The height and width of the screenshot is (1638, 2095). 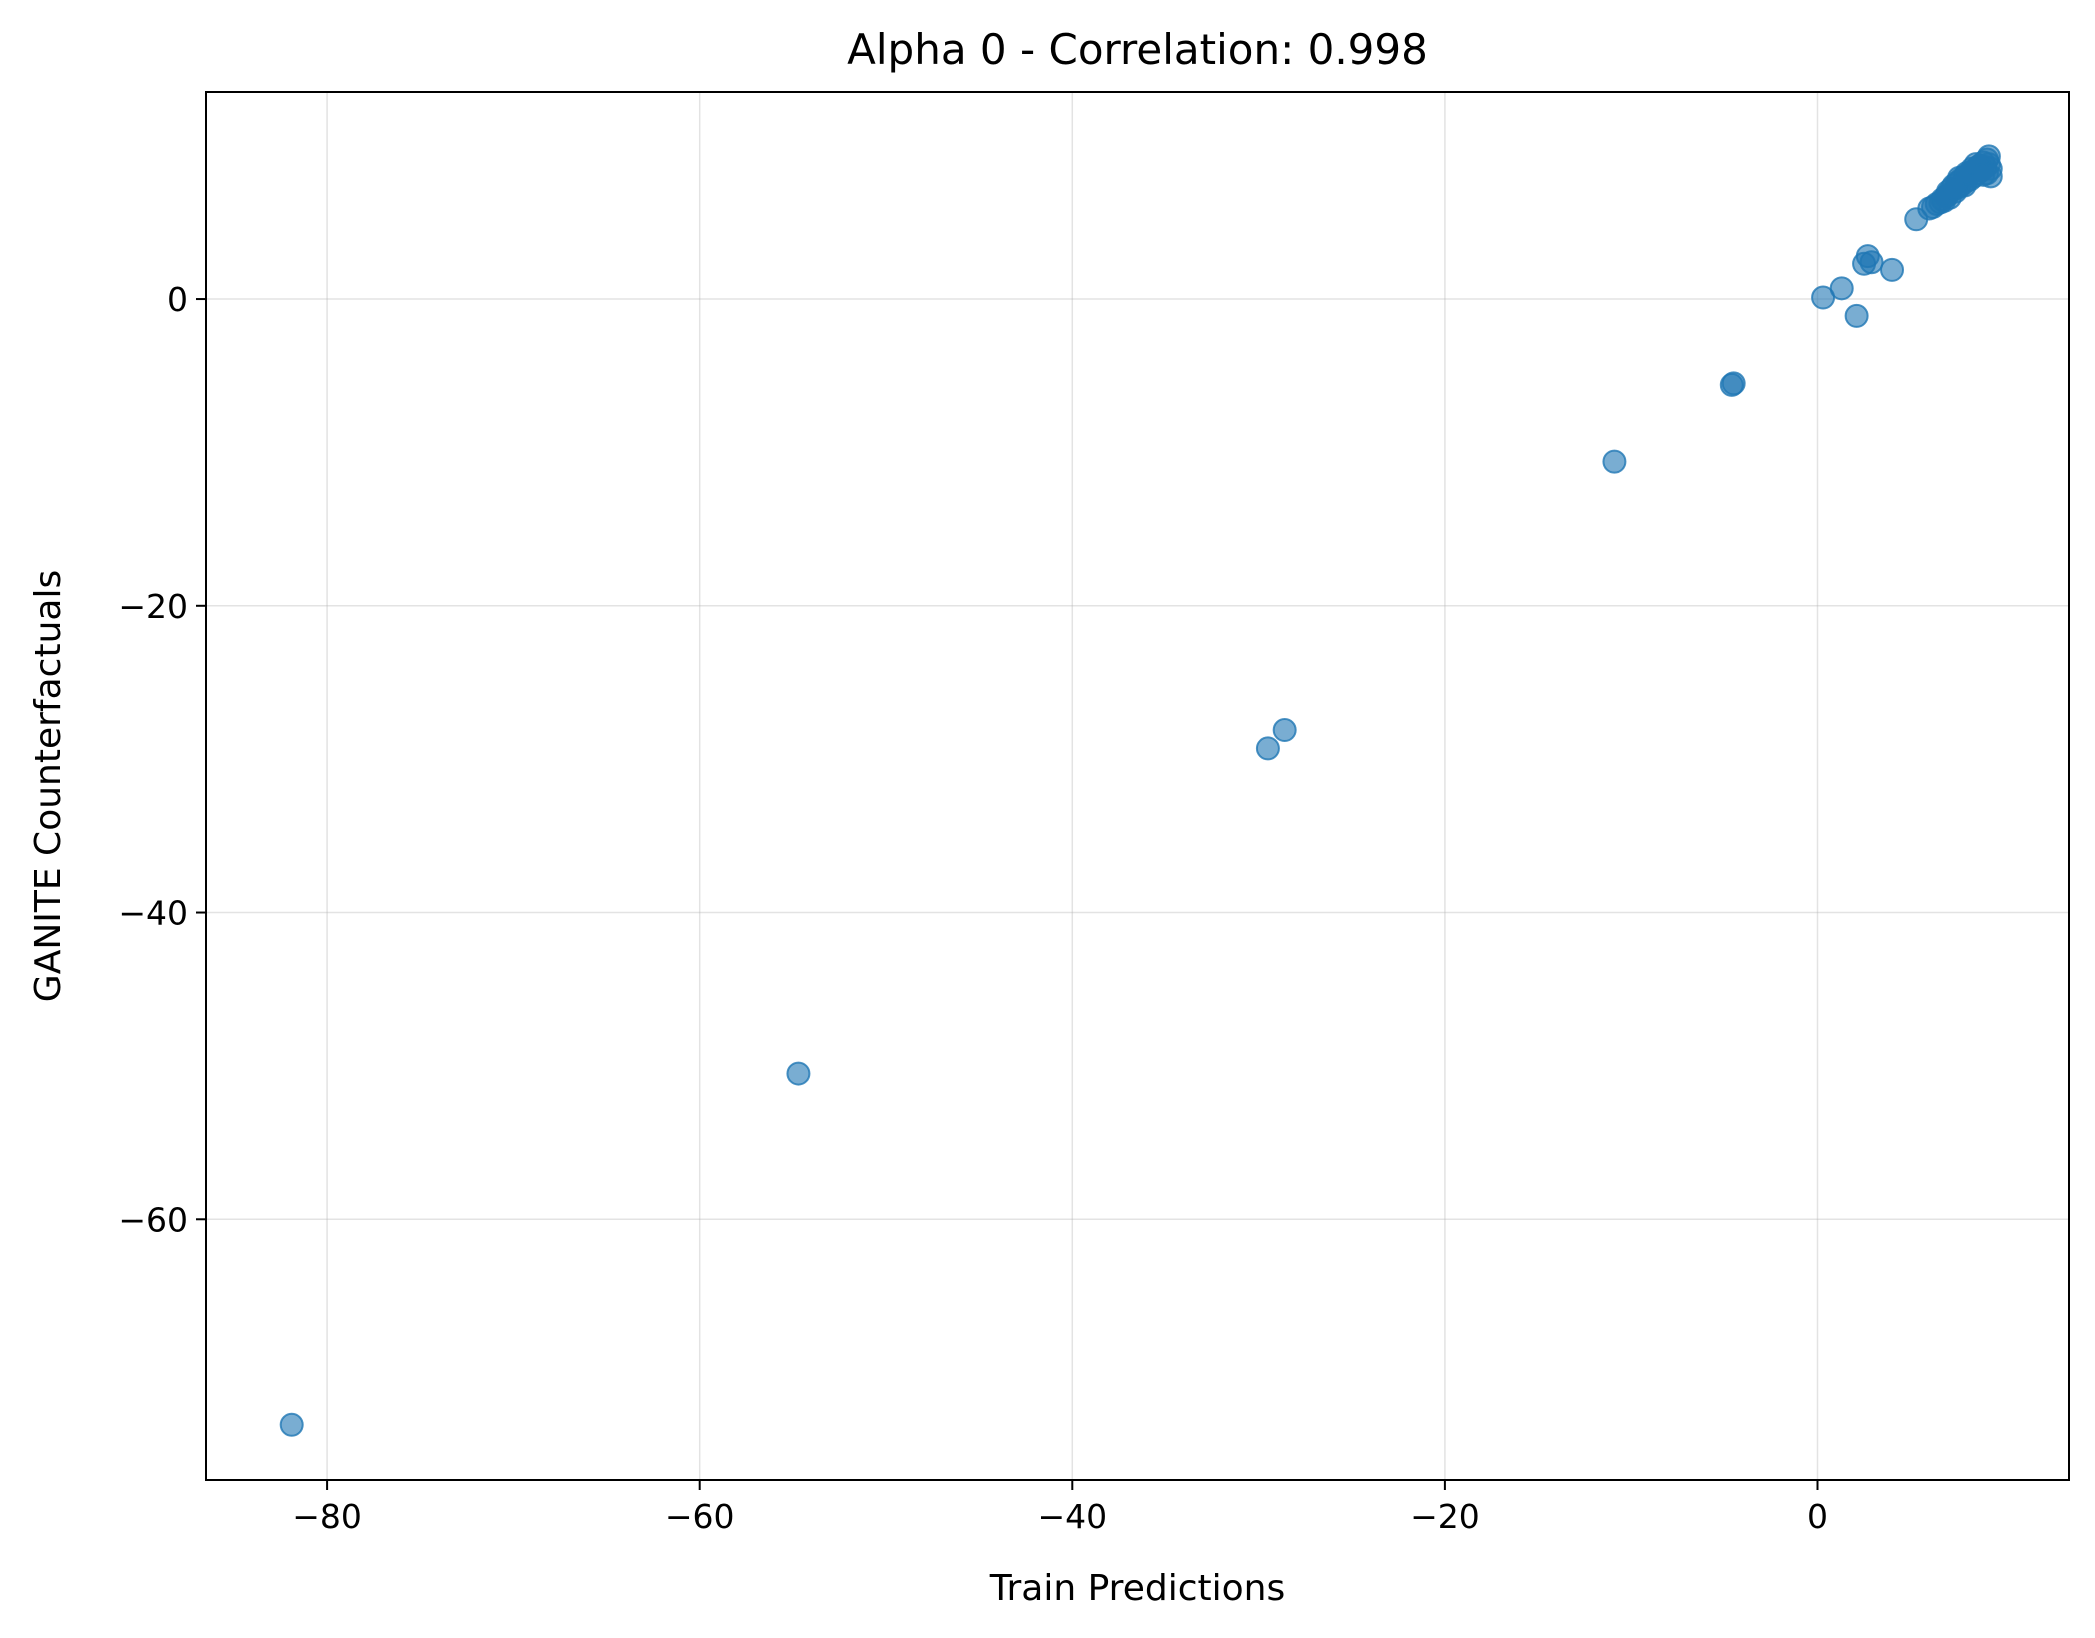 I want to click on x-tick-label: 0, so click(x=1817, y=1516).